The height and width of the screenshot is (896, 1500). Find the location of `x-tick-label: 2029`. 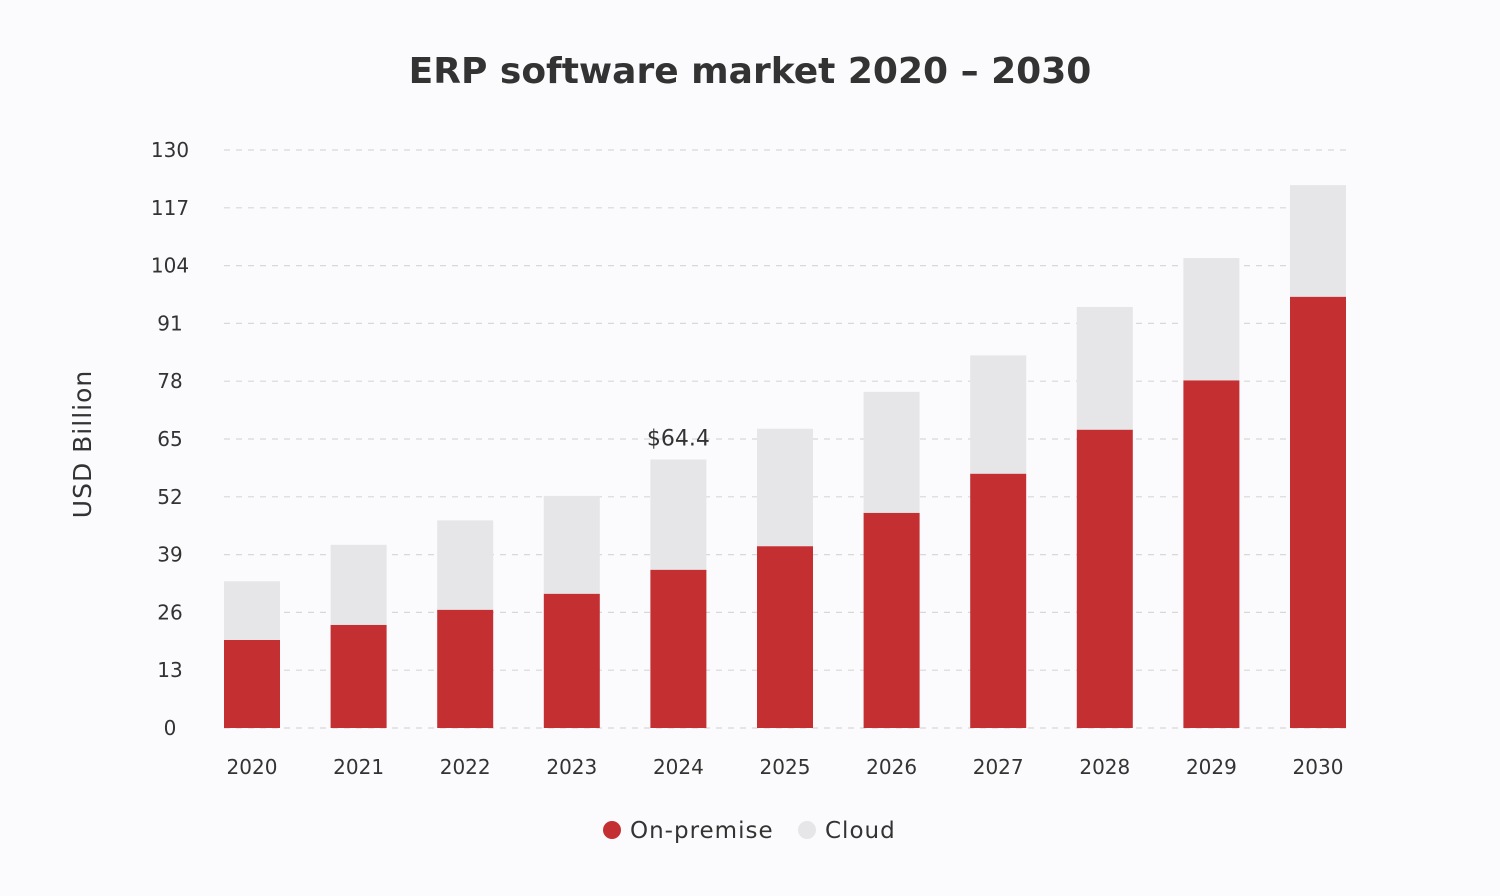

x-tick-label: 2029 is located at coordinates (1211, 767).